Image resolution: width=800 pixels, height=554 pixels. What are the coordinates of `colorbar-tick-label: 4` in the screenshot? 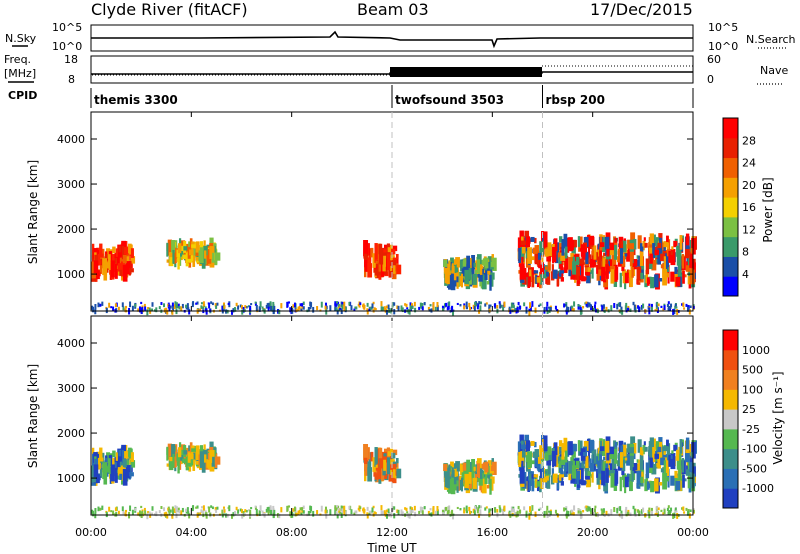 It's located at (745, 274).